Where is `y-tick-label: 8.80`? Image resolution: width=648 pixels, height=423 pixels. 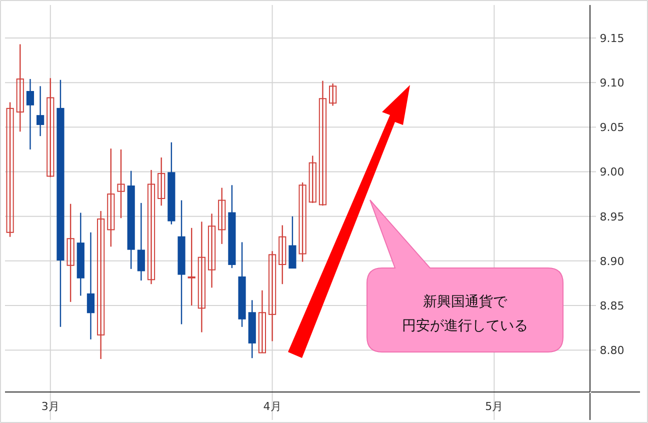
y-tick-label: 8.80 is located at coordinates (612, 351).